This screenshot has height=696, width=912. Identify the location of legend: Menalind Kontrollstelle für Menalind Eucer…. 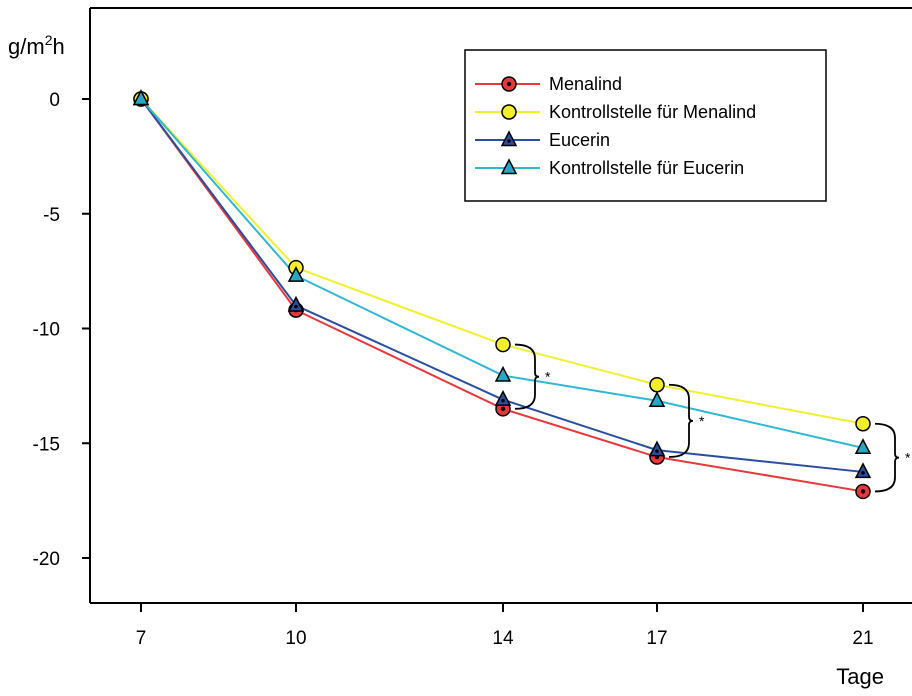
(645, 125).